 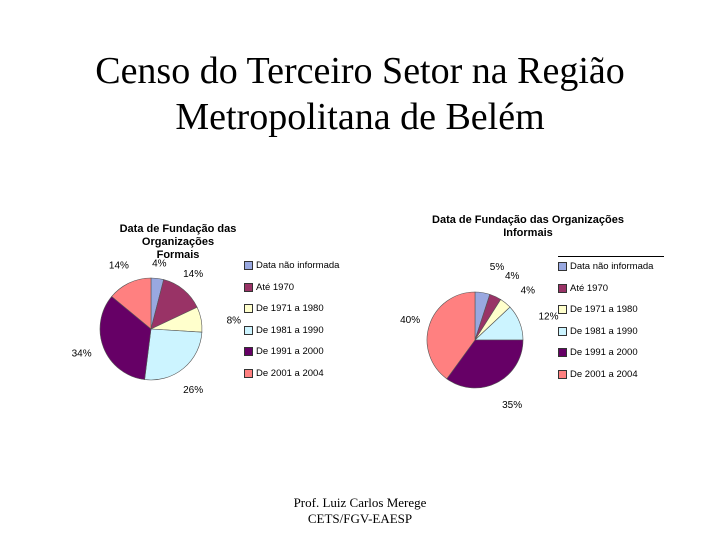 I want to click on pie-data-label: 40%, so click(x=410, y=320).